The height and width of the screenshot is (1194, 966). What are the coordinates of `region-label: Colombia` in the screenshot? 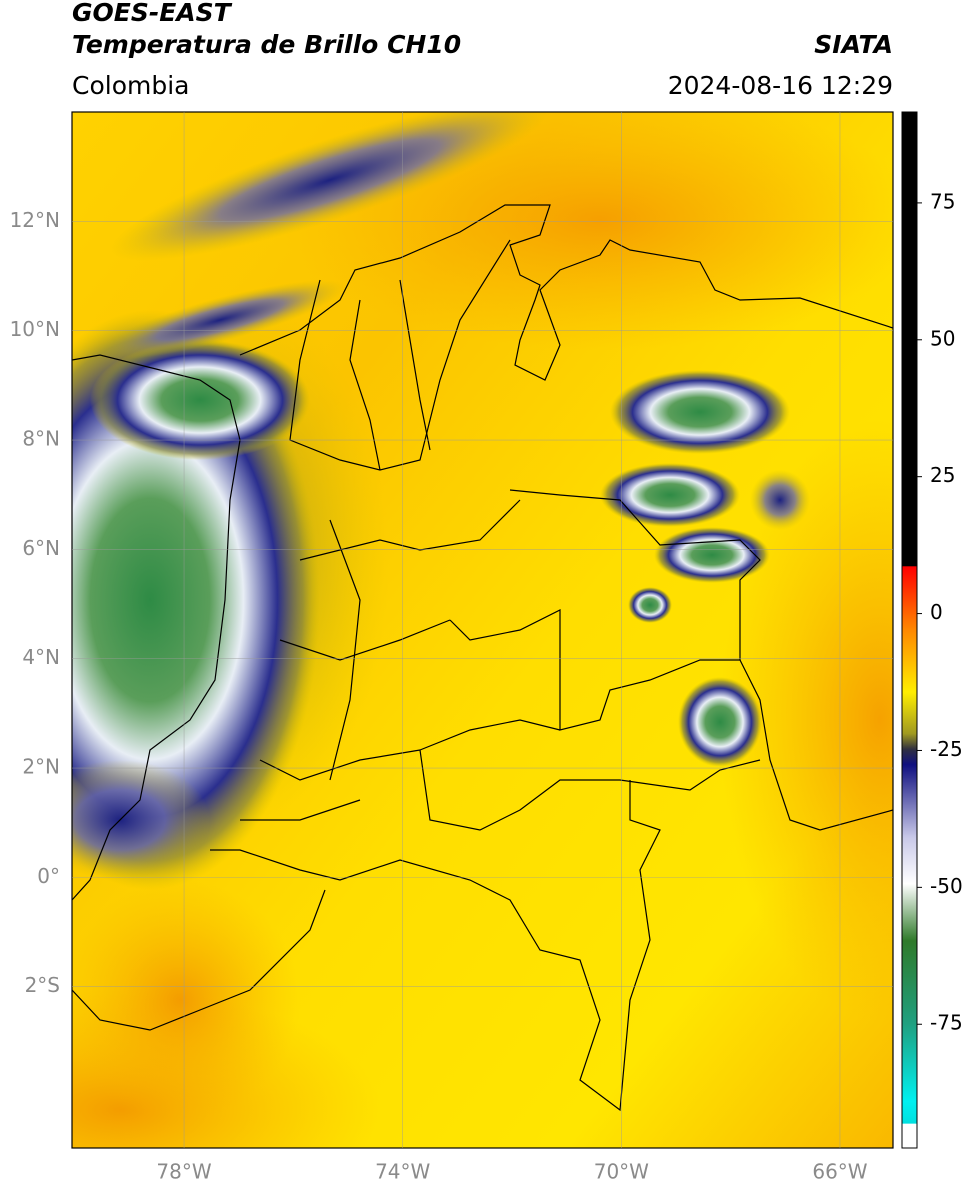 It's located at (130, 85).